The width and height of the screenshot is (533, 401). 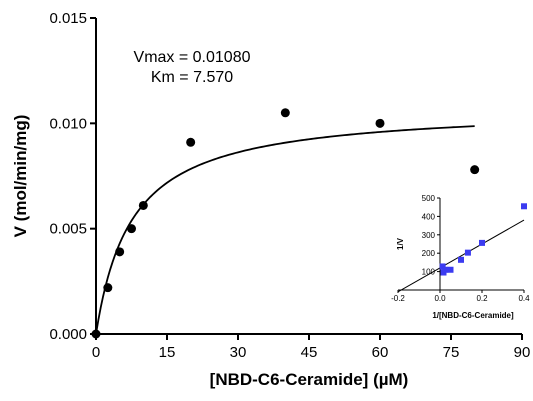 I want to click on inset-fit-line, so click(x=461, y=256).